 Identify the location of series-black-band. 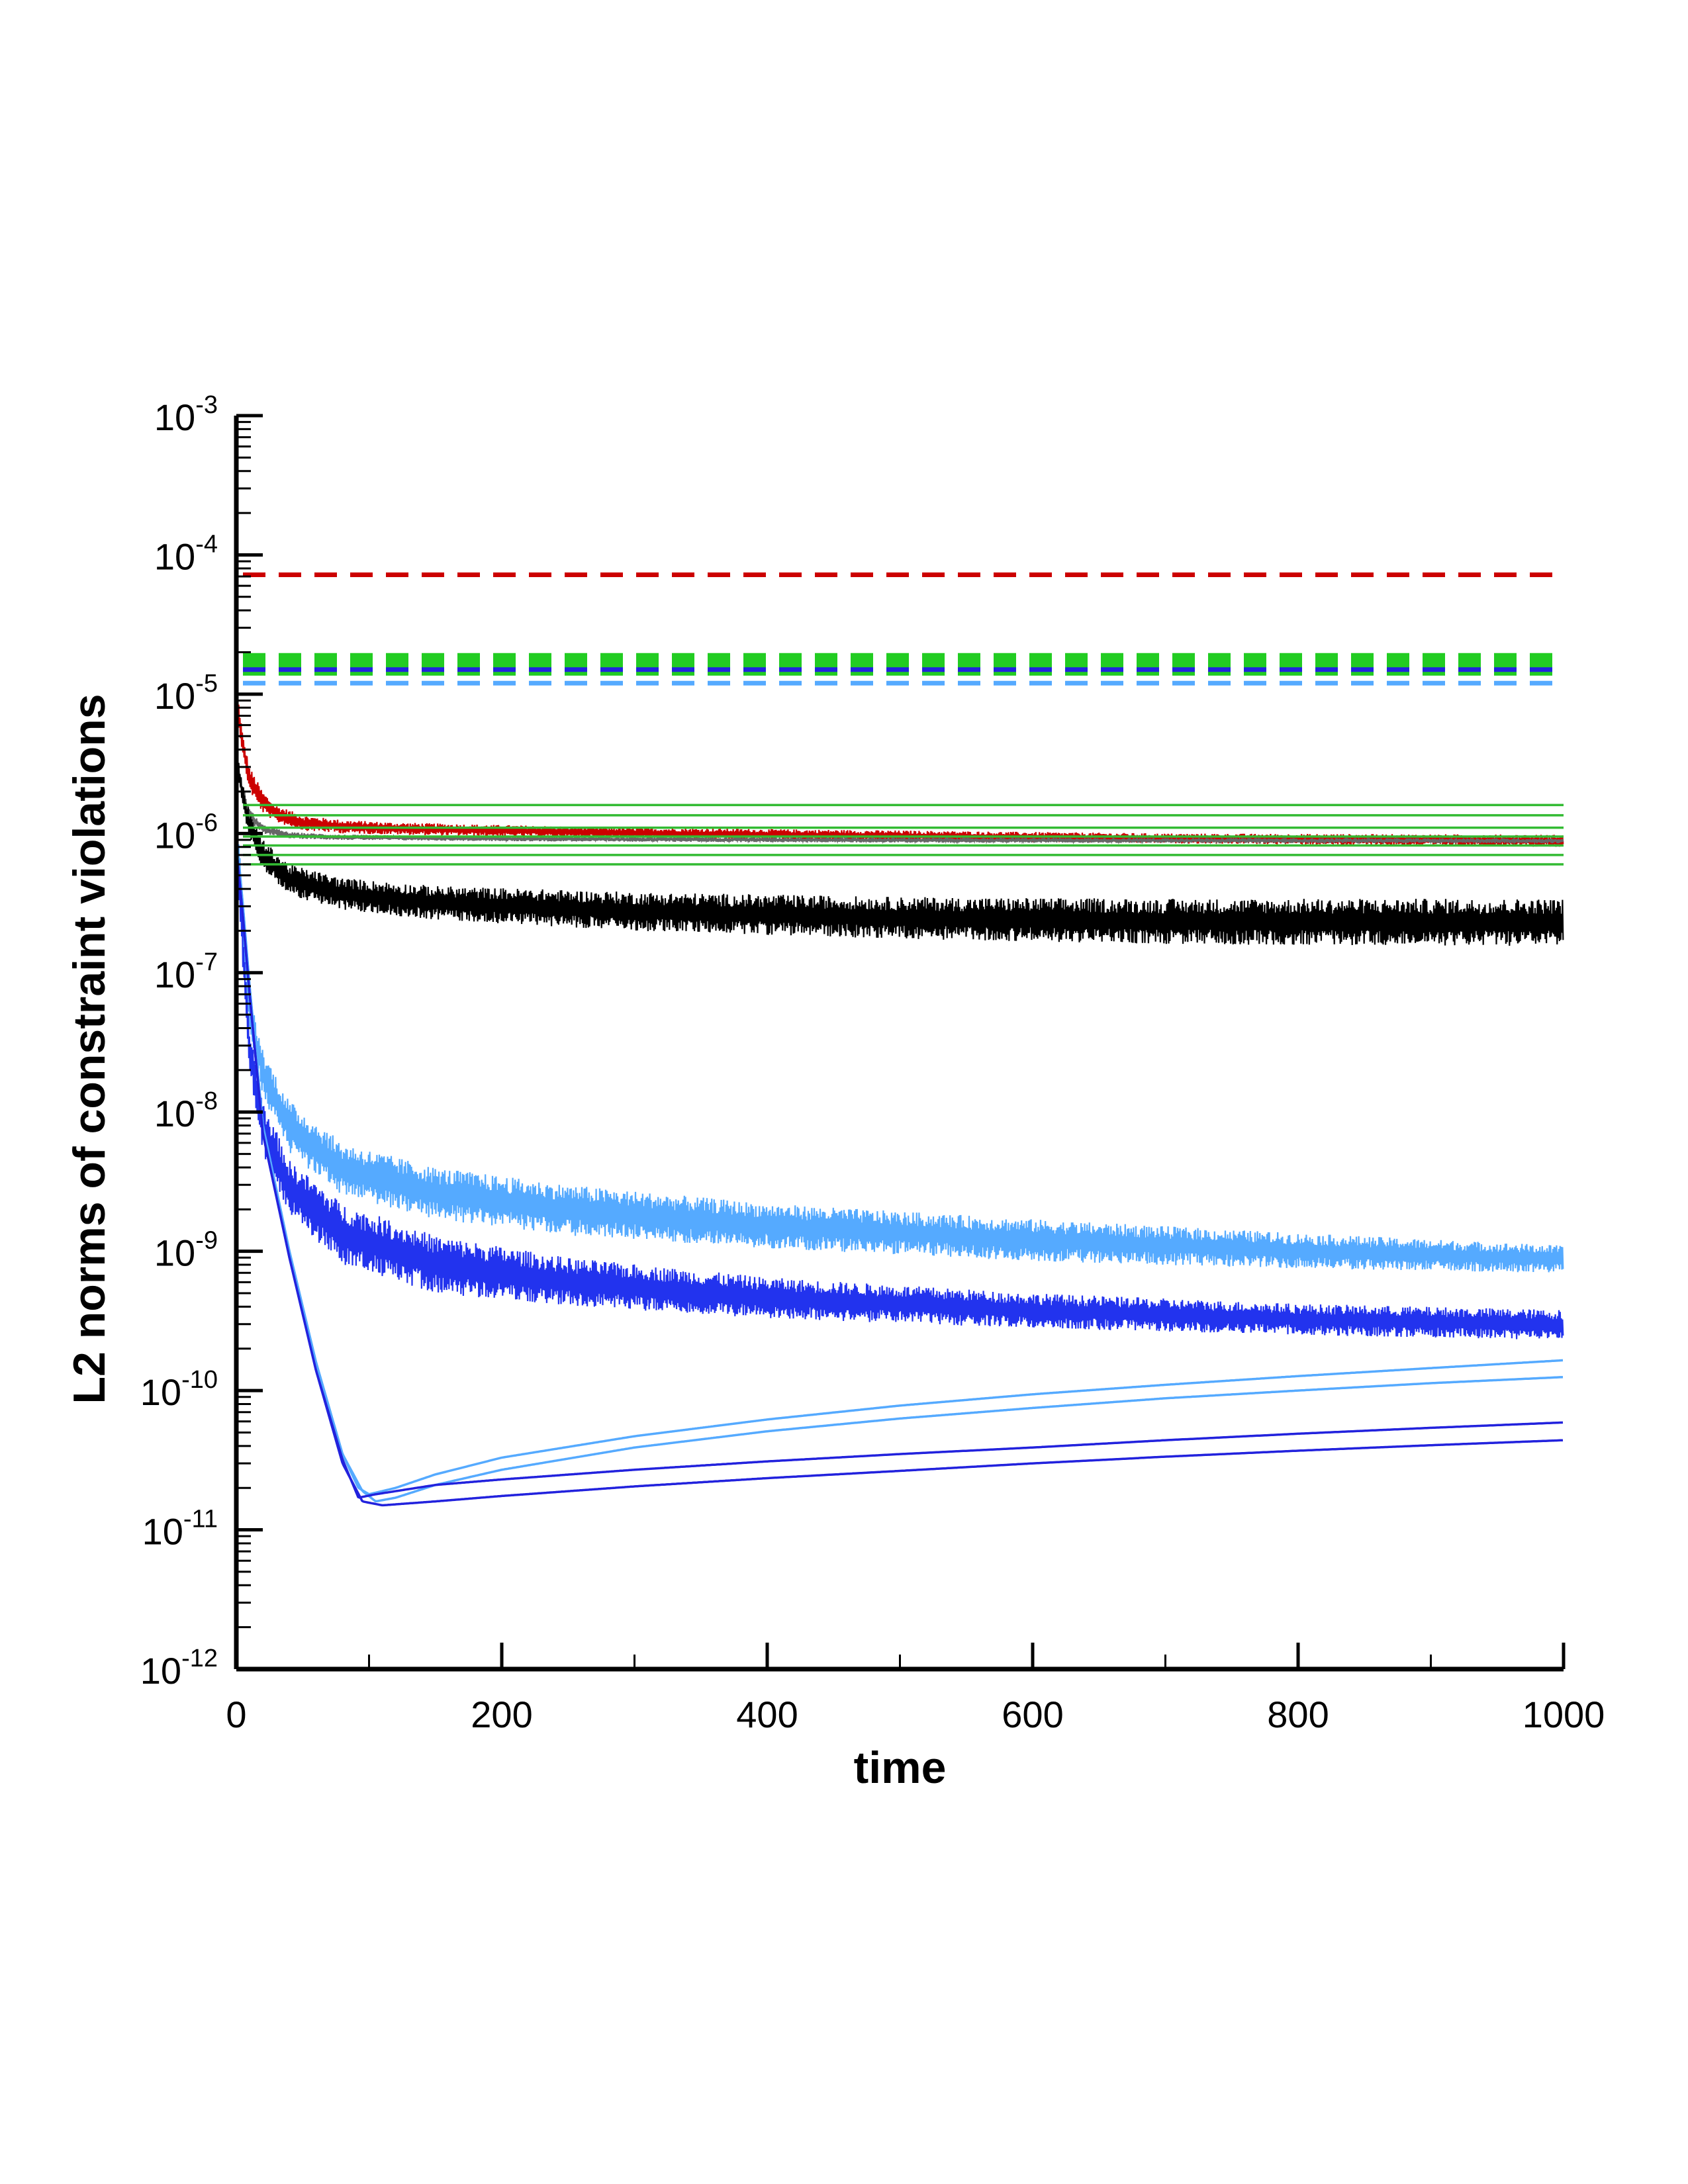
(899, 852).